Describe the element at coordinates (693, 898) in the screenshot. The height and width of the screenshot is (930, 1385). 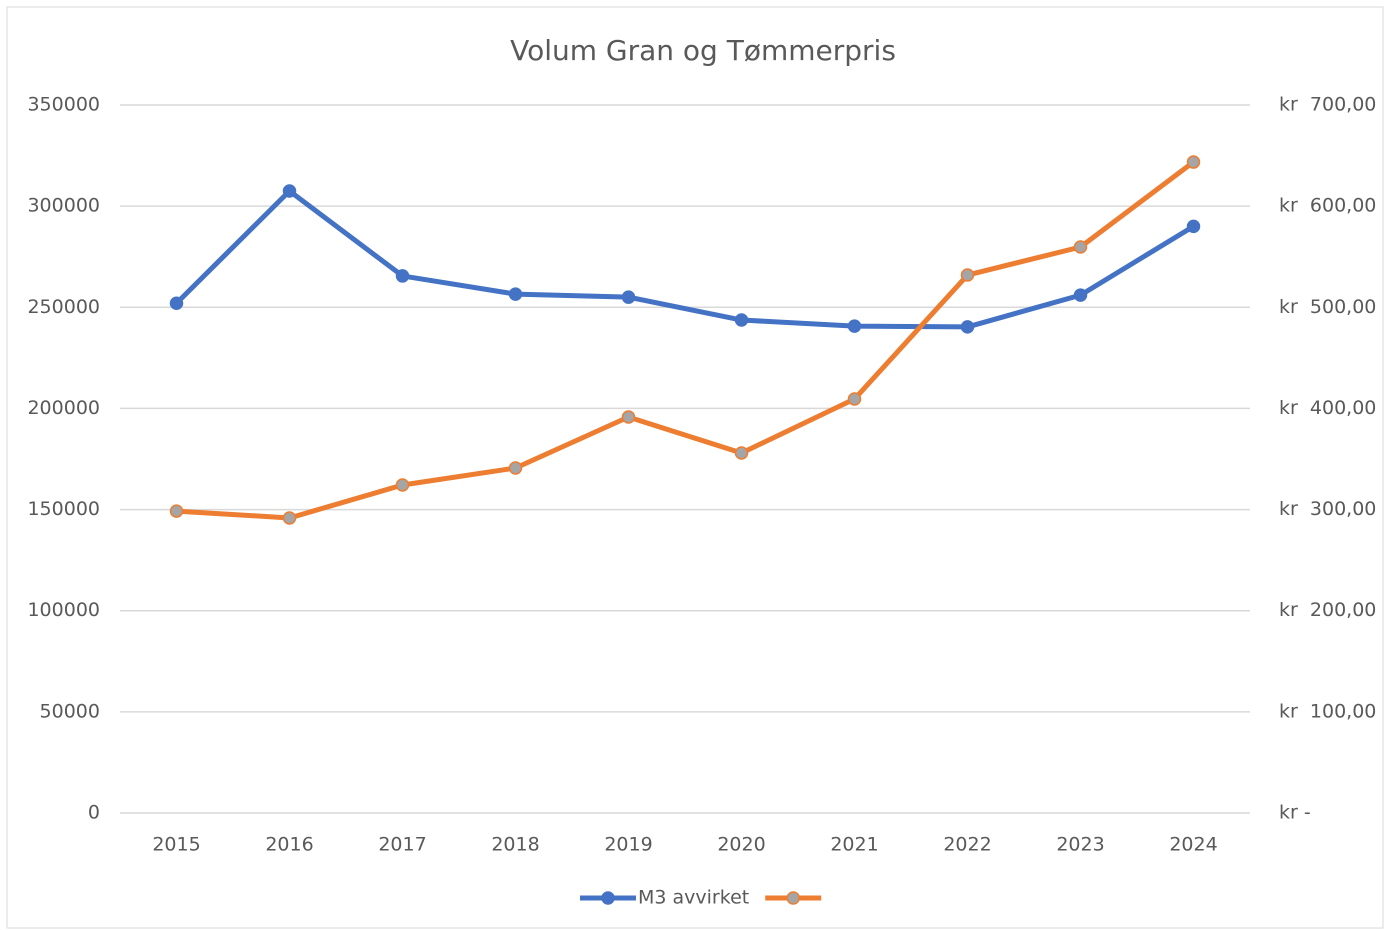
I see `legend-label: M3 avvirket` at that location.